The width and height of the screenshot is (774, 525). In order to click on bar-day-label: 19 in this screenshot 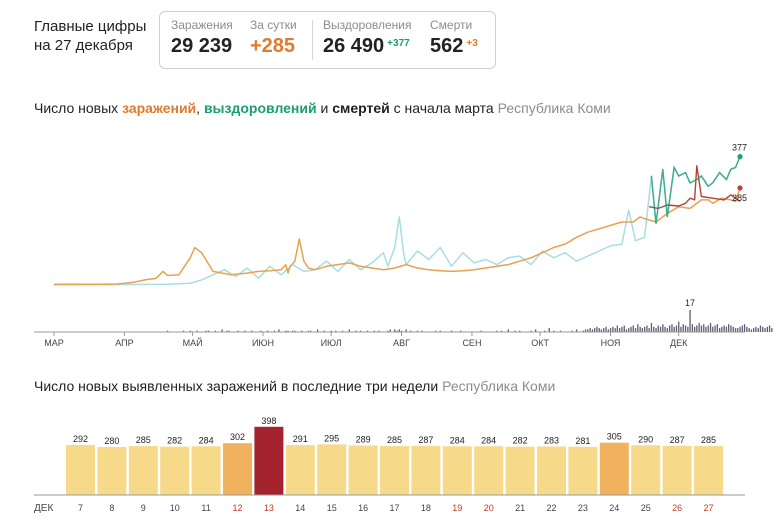, I will do `click(457, 508)`.